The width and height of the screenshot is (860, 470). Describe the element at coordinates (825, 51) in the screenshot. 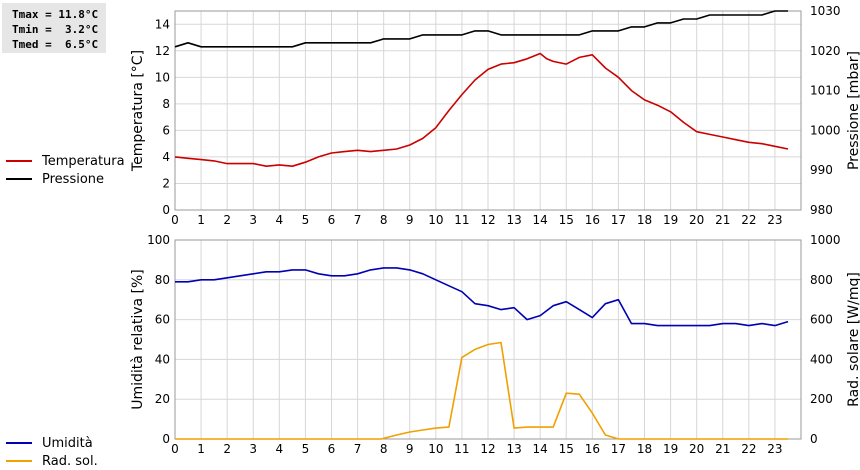

I see `y2-tick-label: 1020` at that location.